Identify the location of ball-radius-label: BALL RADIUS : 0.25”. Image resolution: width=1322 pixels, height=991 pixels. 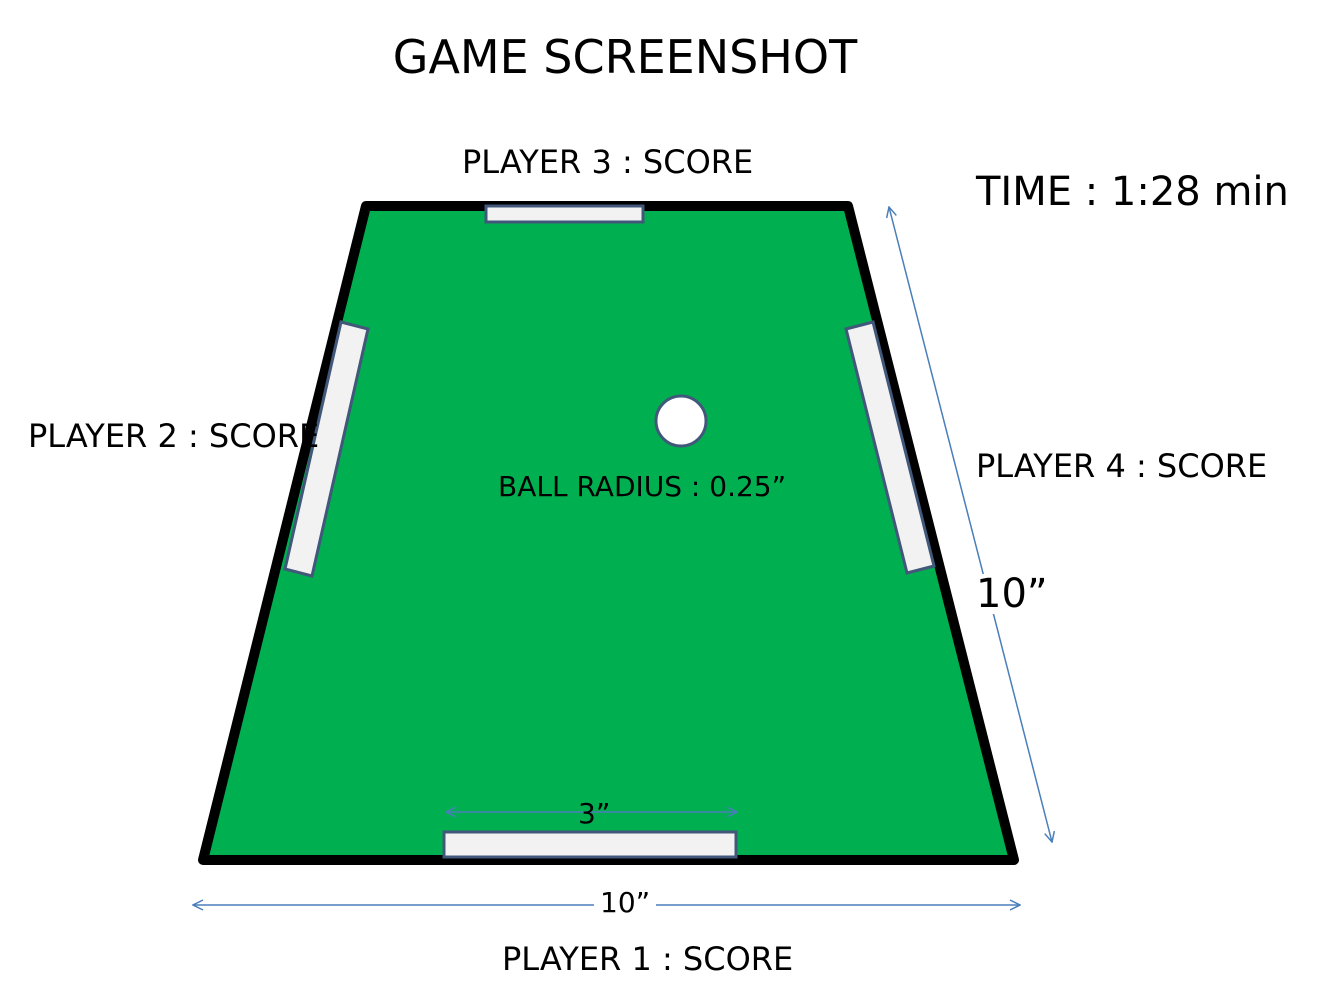
(642, 486).